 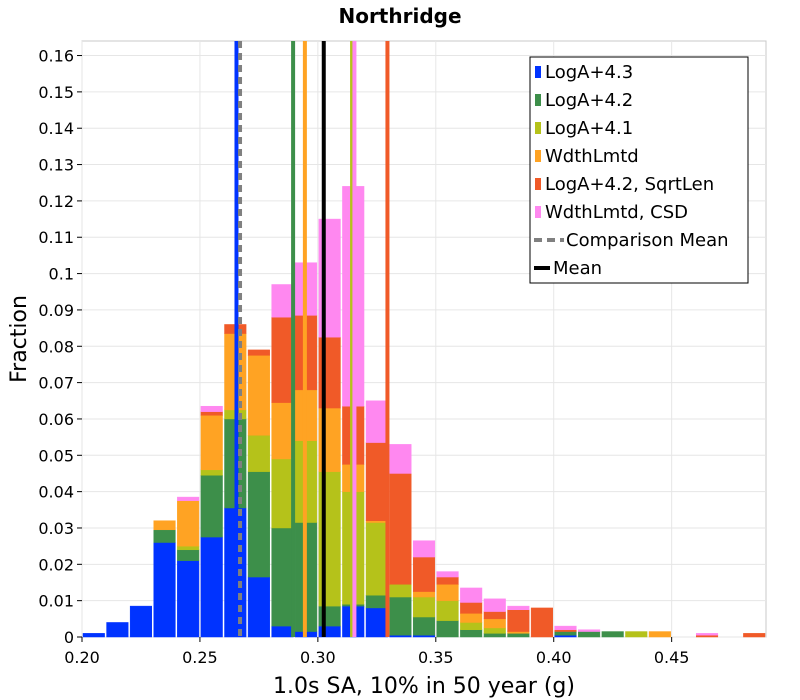 I want to click on y-tick-label: 0.14, so click(x=56, y=128).